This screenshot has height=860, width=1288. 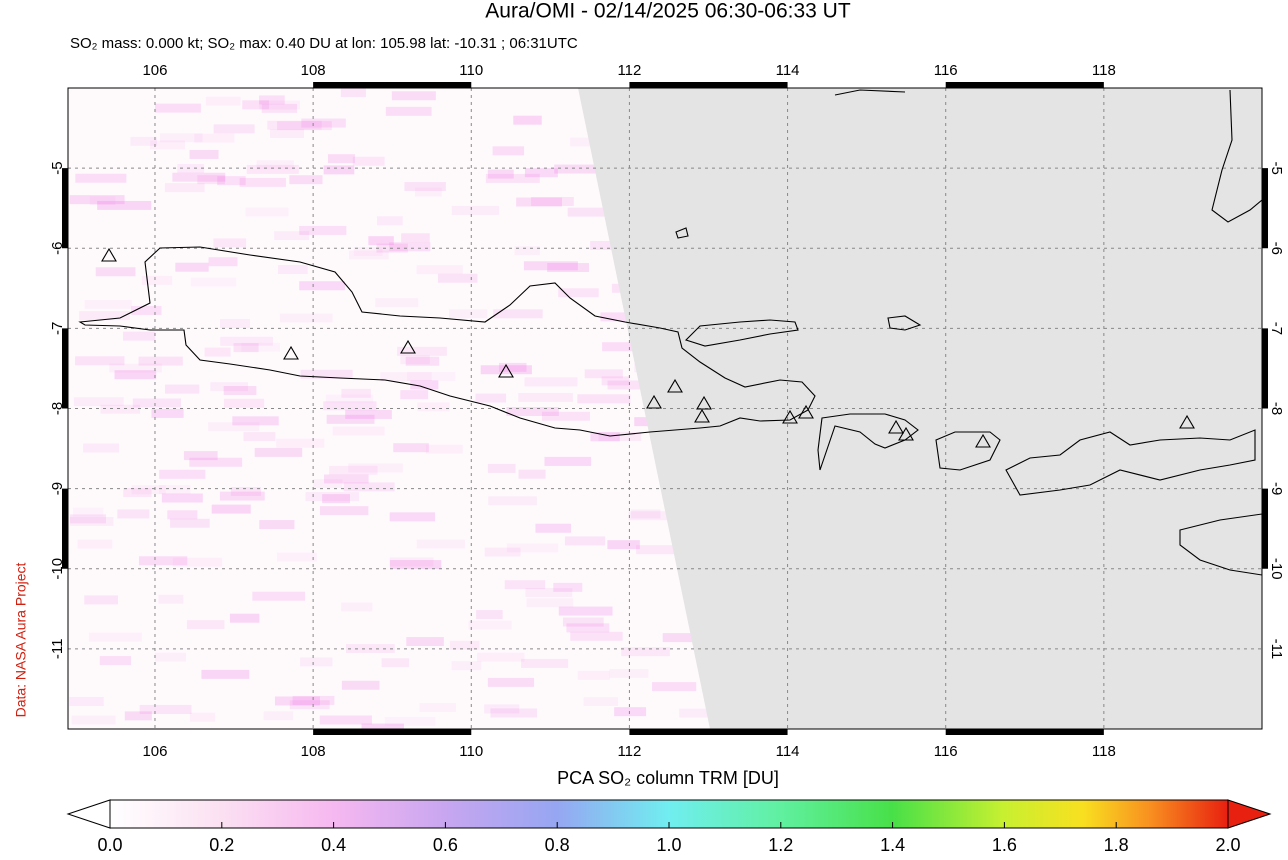 I want to click on coast-bawean, so click(x=682, y=233).